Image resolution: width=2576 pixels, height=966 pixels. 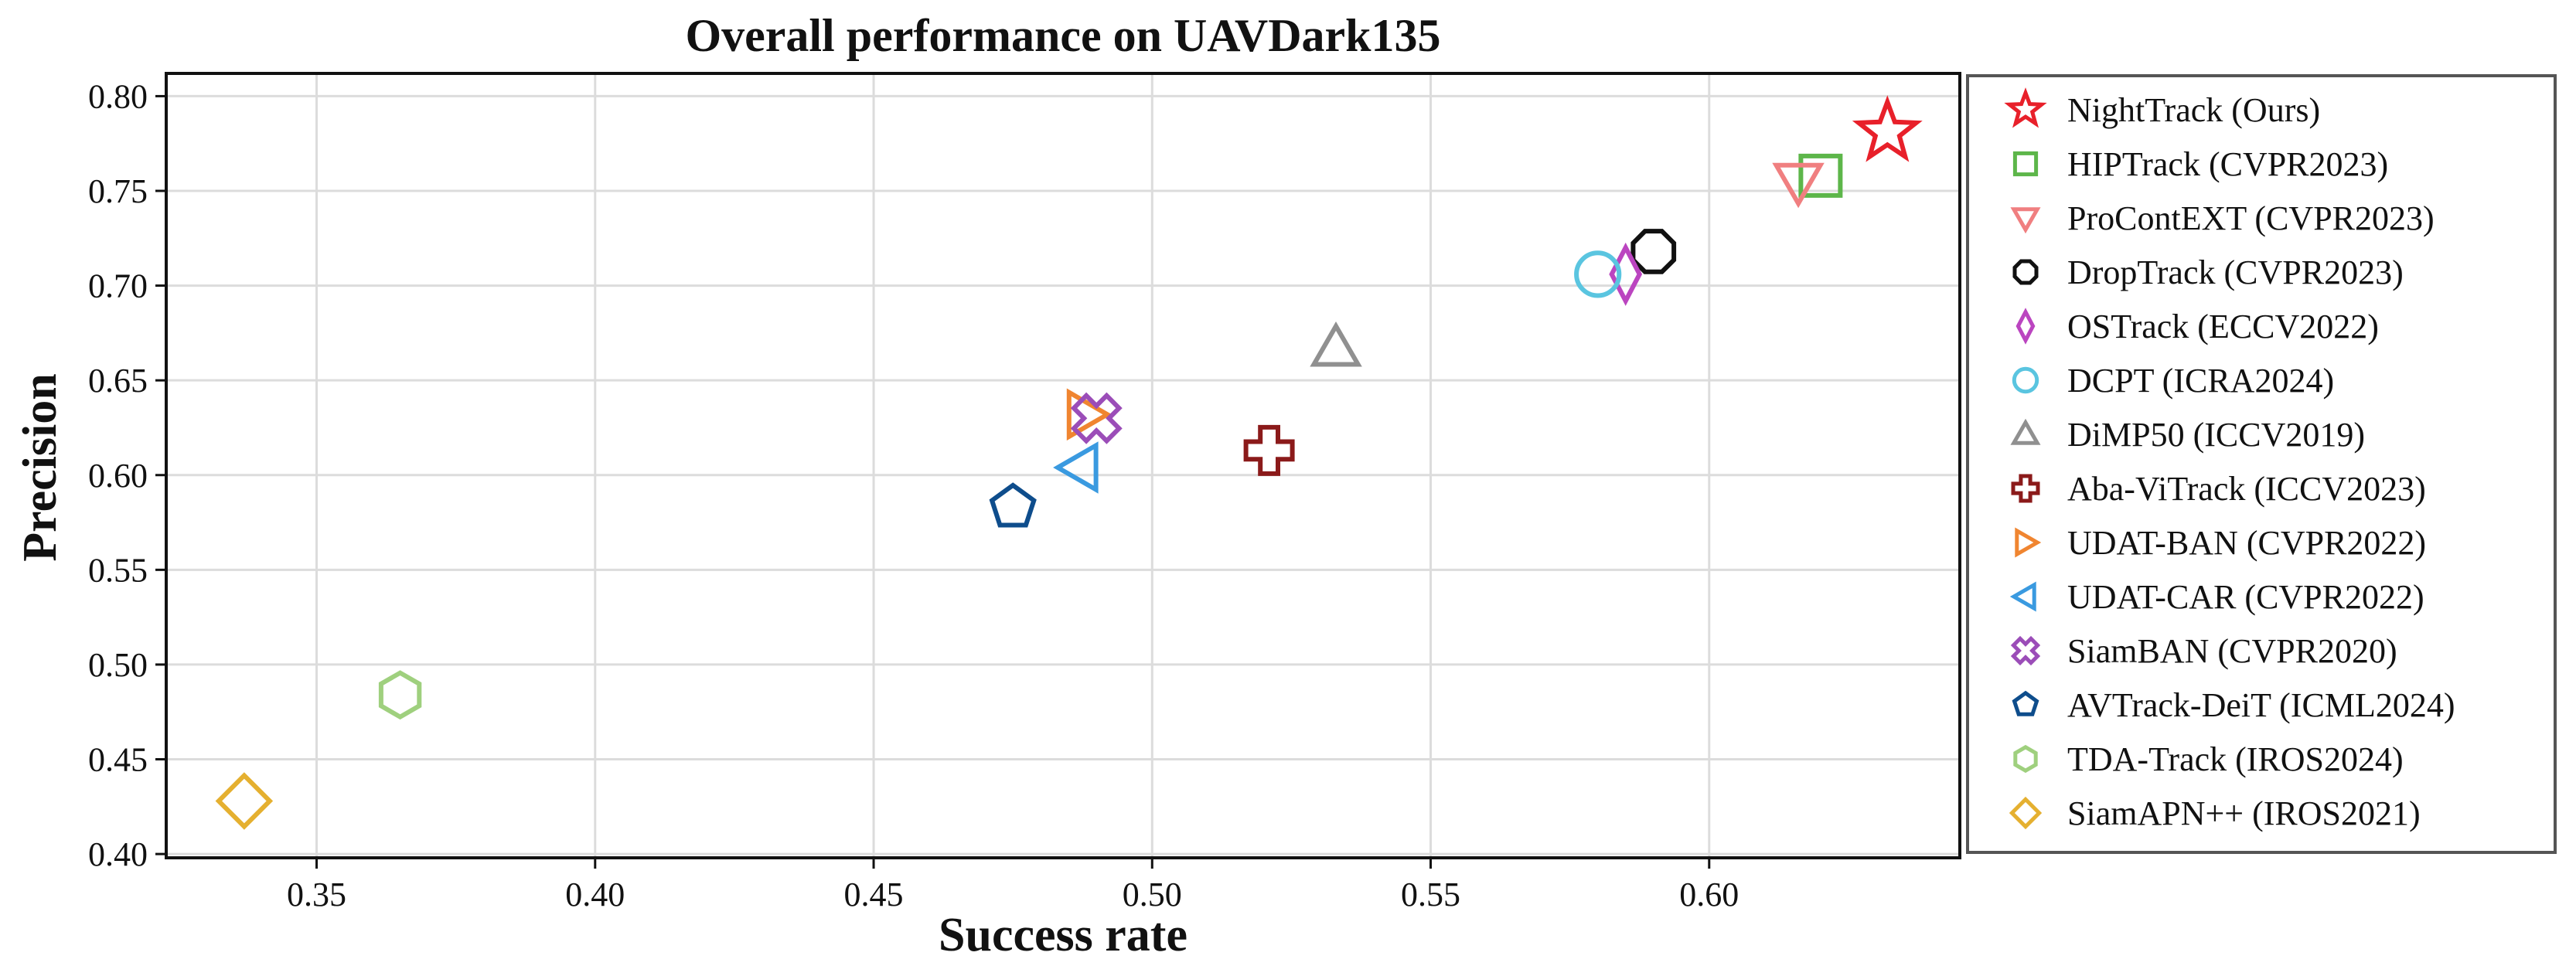 I want to click on legend-label: SiamBAN (CVPR2020), so click(x=2232, y=651).